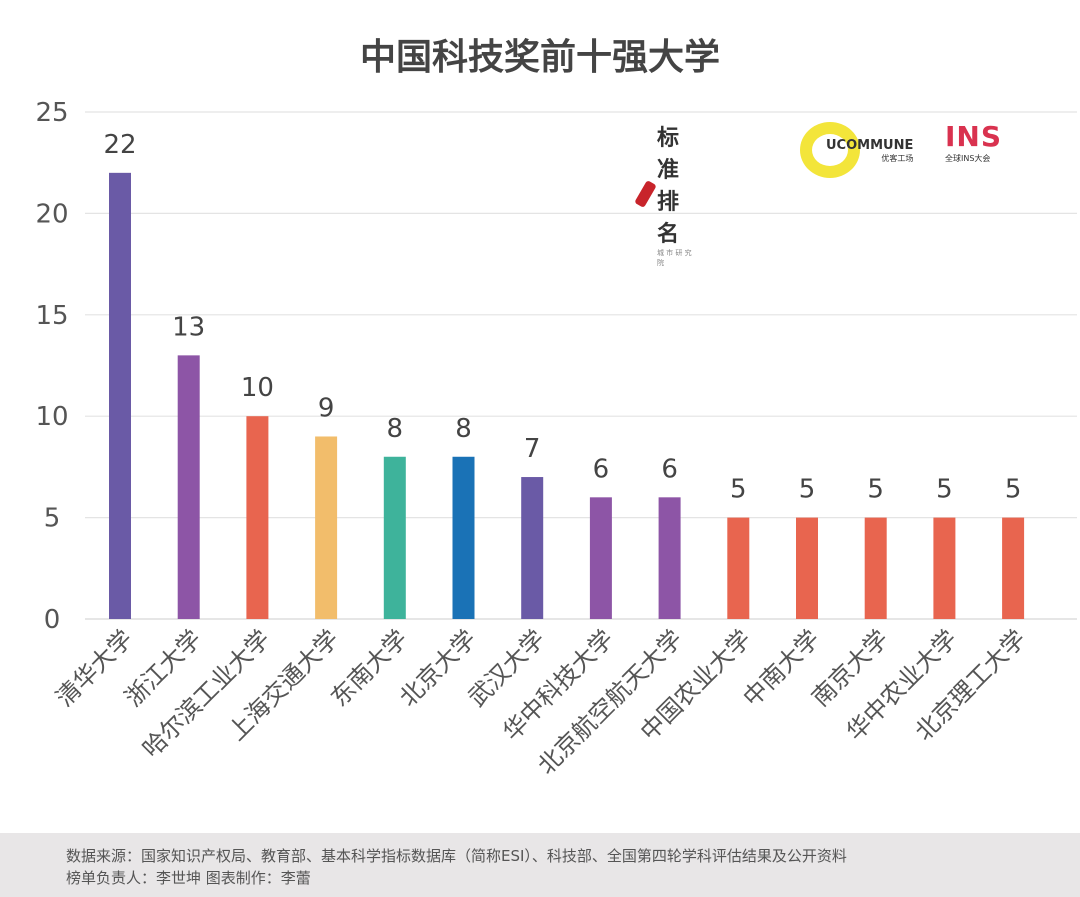 The height and width of the screenshot is (897, 1080). What do you see at coordinates (52, 519) in the screenshot?
I see `y-tick-label: 5` at bounding box center [52, 519].